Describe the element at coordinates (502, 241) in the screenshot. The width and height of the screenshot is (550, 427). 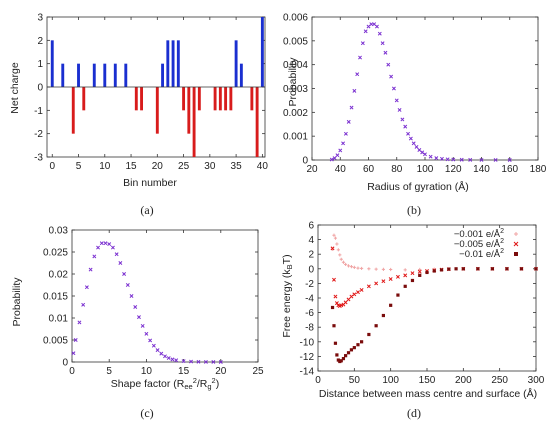
I see `panel-d-legend-sup: 2` at that location.